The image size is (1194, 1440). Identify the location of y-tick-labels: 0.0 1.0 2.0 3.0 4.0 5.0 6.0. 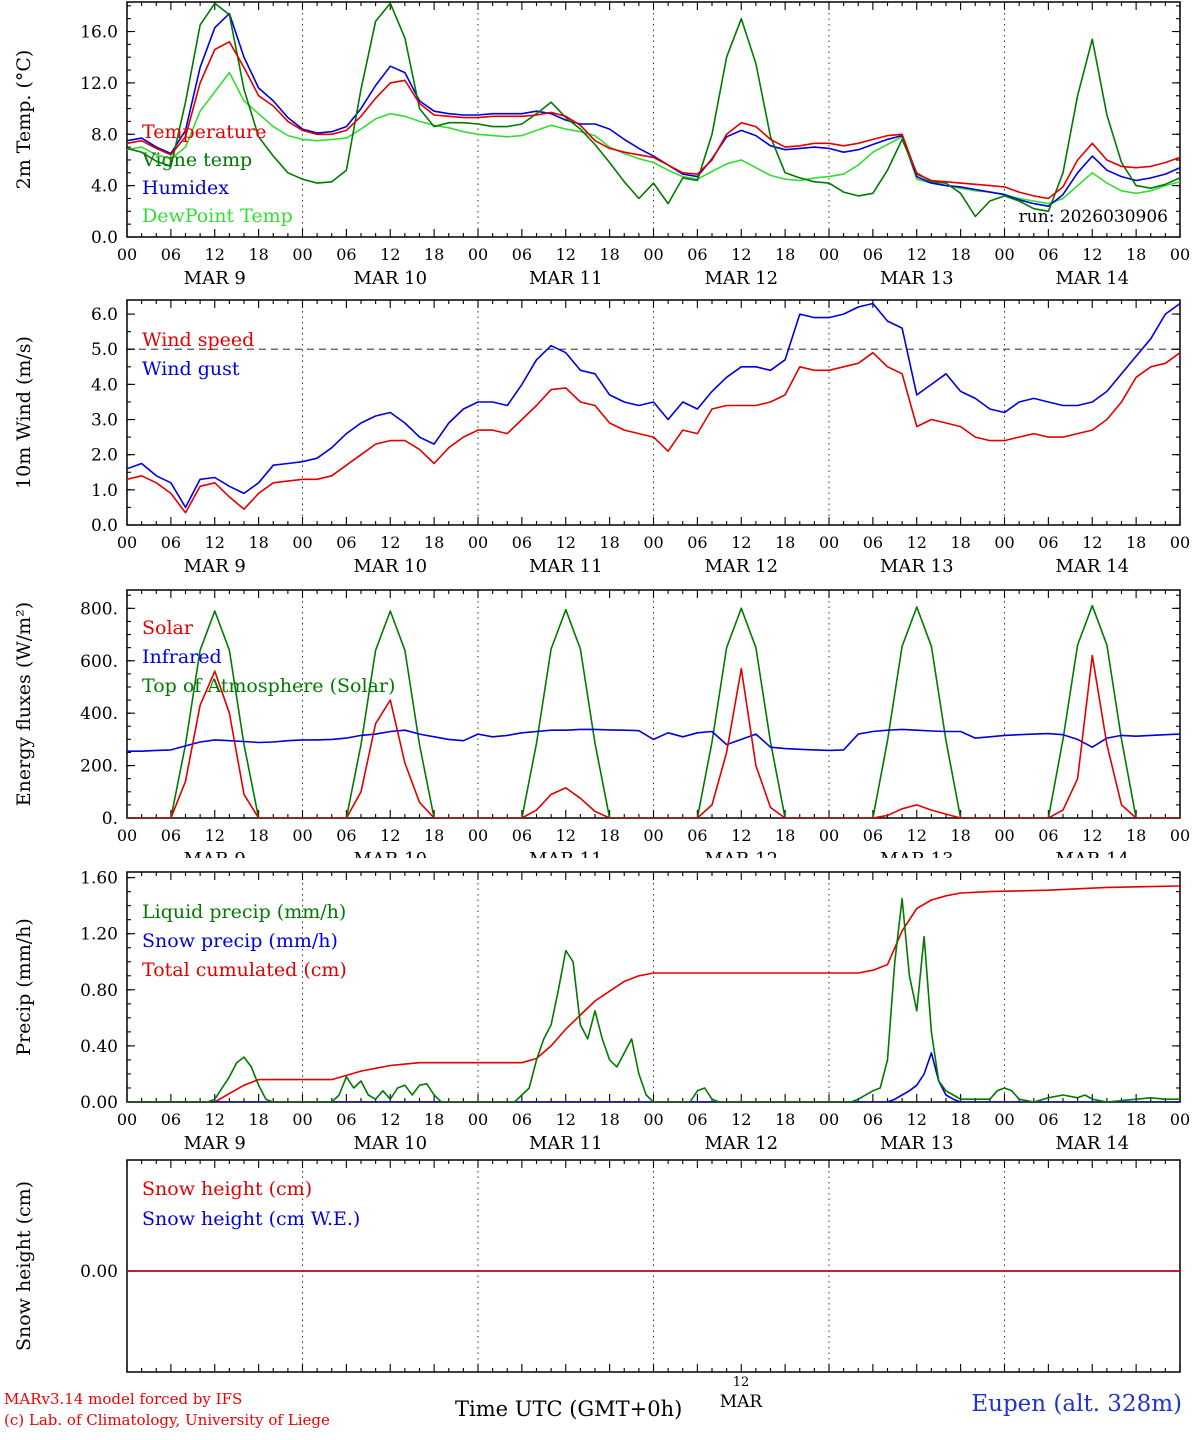
(104, 420).